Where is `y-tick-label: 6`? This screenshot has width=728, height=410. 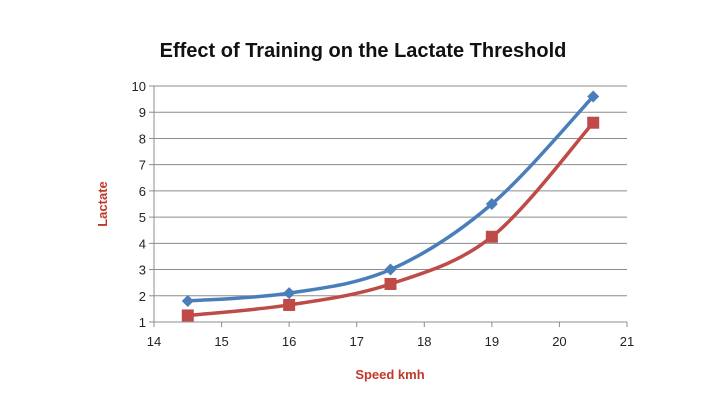 y-tick-label: 6 is located at coordinates (142, 191).